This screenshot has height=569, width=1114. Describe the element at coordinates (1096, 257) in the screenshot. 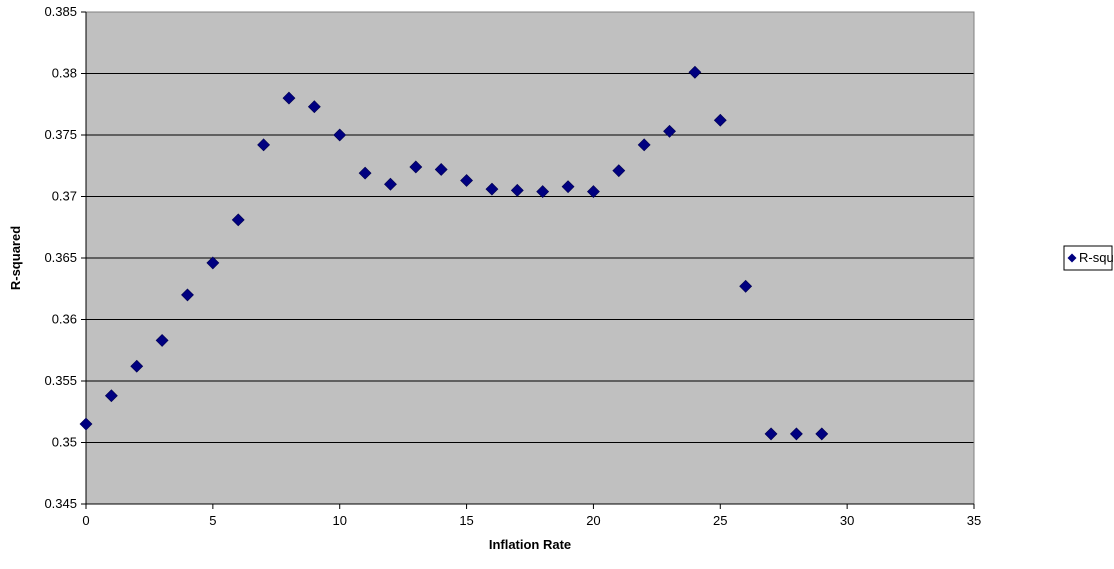

I see `legend-label: R-squared` at that location.